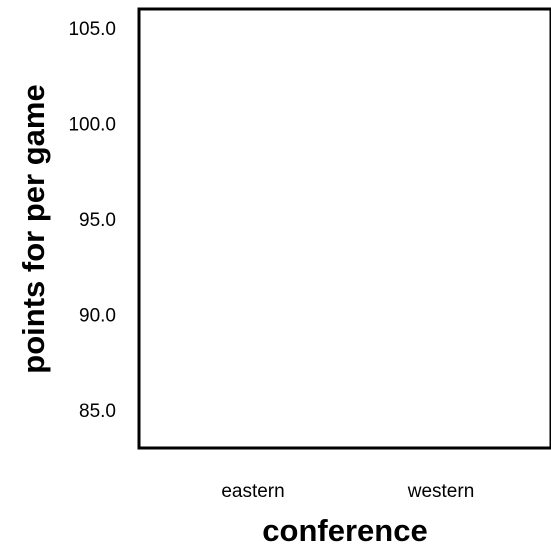 The width and height of the screenshot is (551, 548). What do you see at coordinates (92, 125) in the screenshot?
I see `y-tick-label: 100.0` at bounding box center [92, 125].